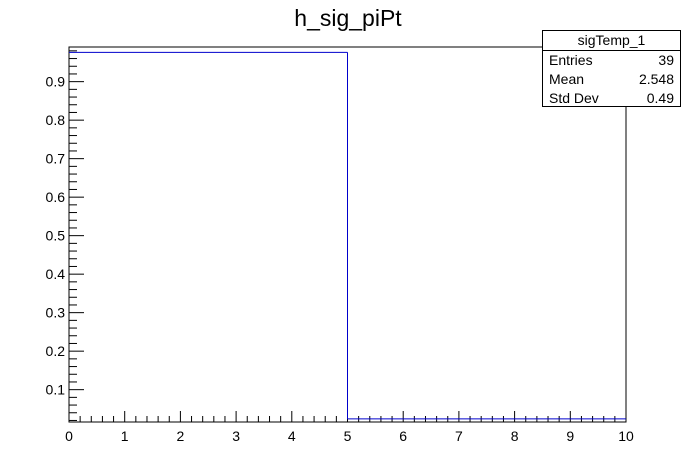 The height and width of the screenshot is (472, 696). Describe the element at coordinates (56, 159) in the screenshot. I see `y-tick-label: 0.7` at that location.